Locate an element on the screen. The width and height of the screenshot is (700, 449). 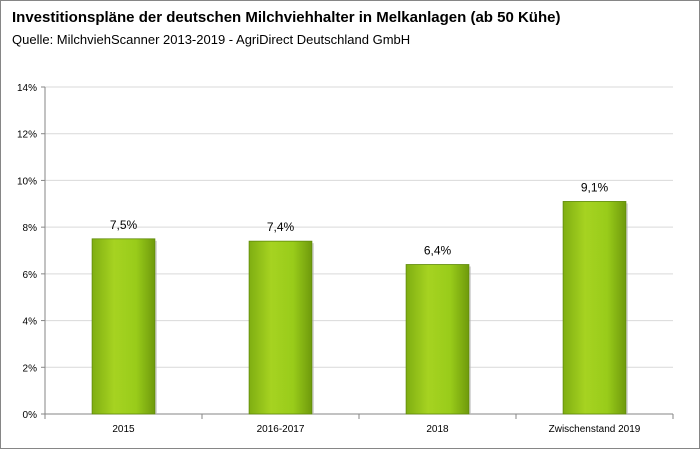
y-tick-label: 0% is located at coordinates (30, 415).